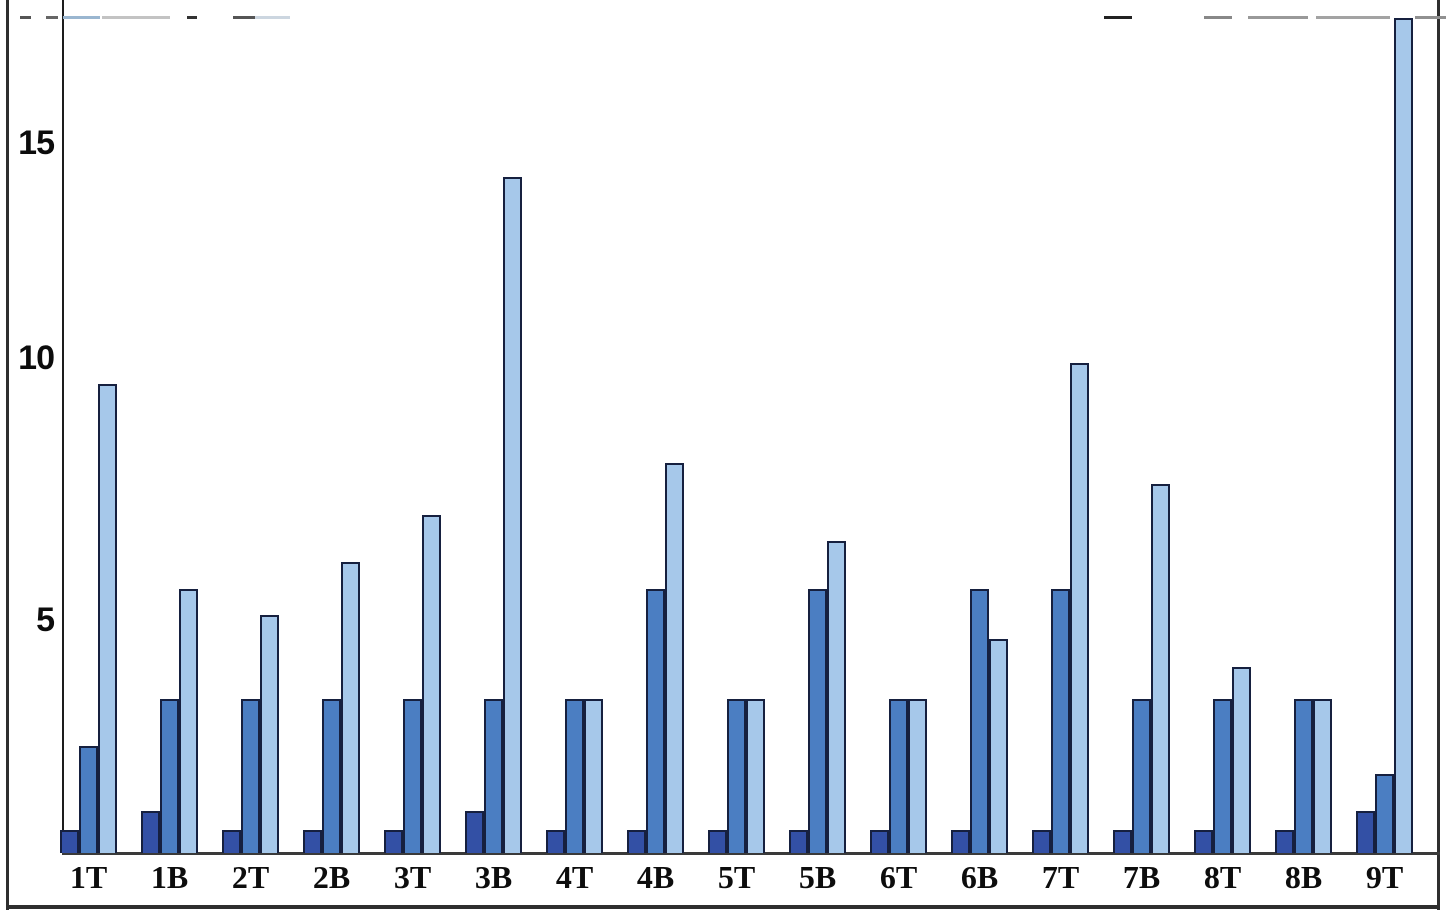 This screenshot has height=916, width=1448. What do you see at coordinates (817, 446) in the screenshot?
I see `bar-group-5B: 5B` at bounding box center [817, 446].